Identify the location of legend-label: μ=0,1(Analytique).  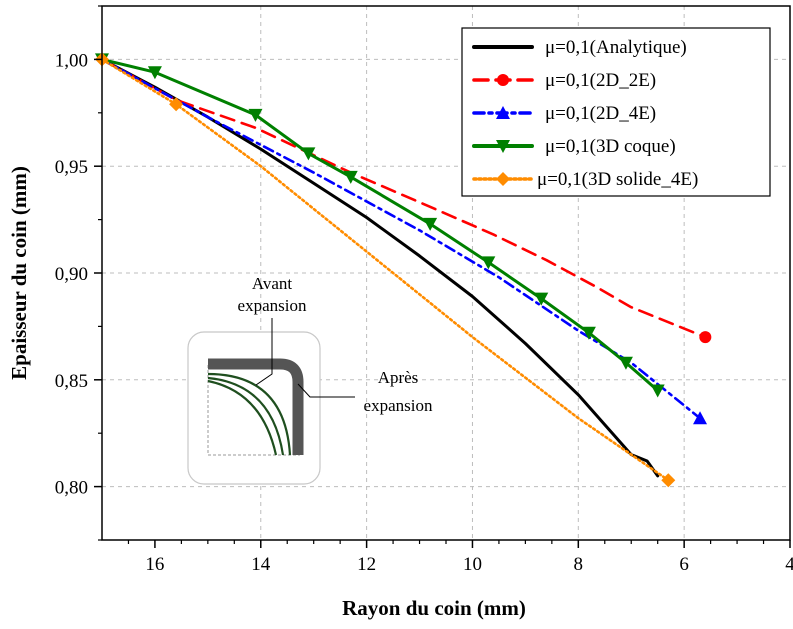
(616, 47).